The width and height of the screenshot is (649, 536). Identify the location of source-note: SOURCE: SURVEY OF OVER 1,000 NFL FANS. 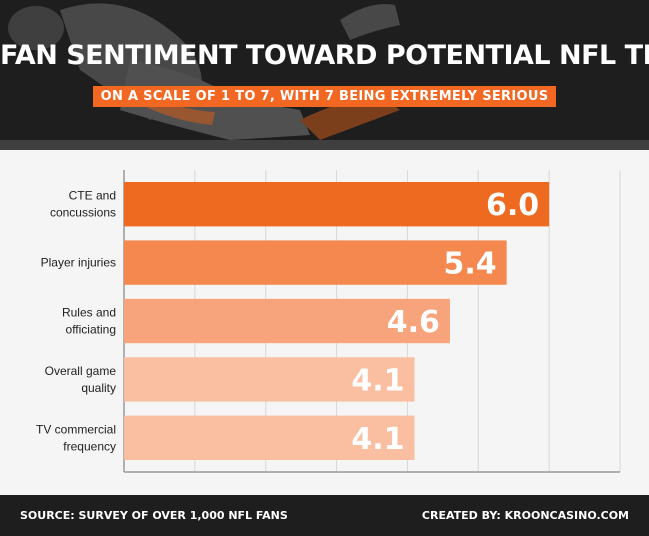
(154, 515).